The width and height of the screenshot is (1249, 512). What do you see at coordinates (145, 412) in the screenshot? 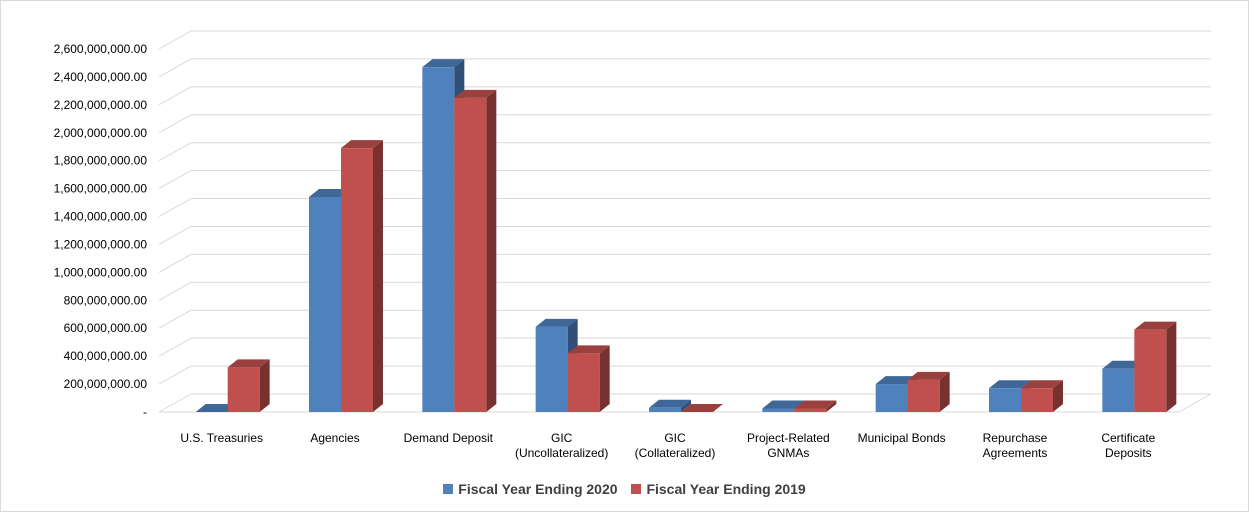
I see `y-tick-label: -` at bounding box center [145, 412].